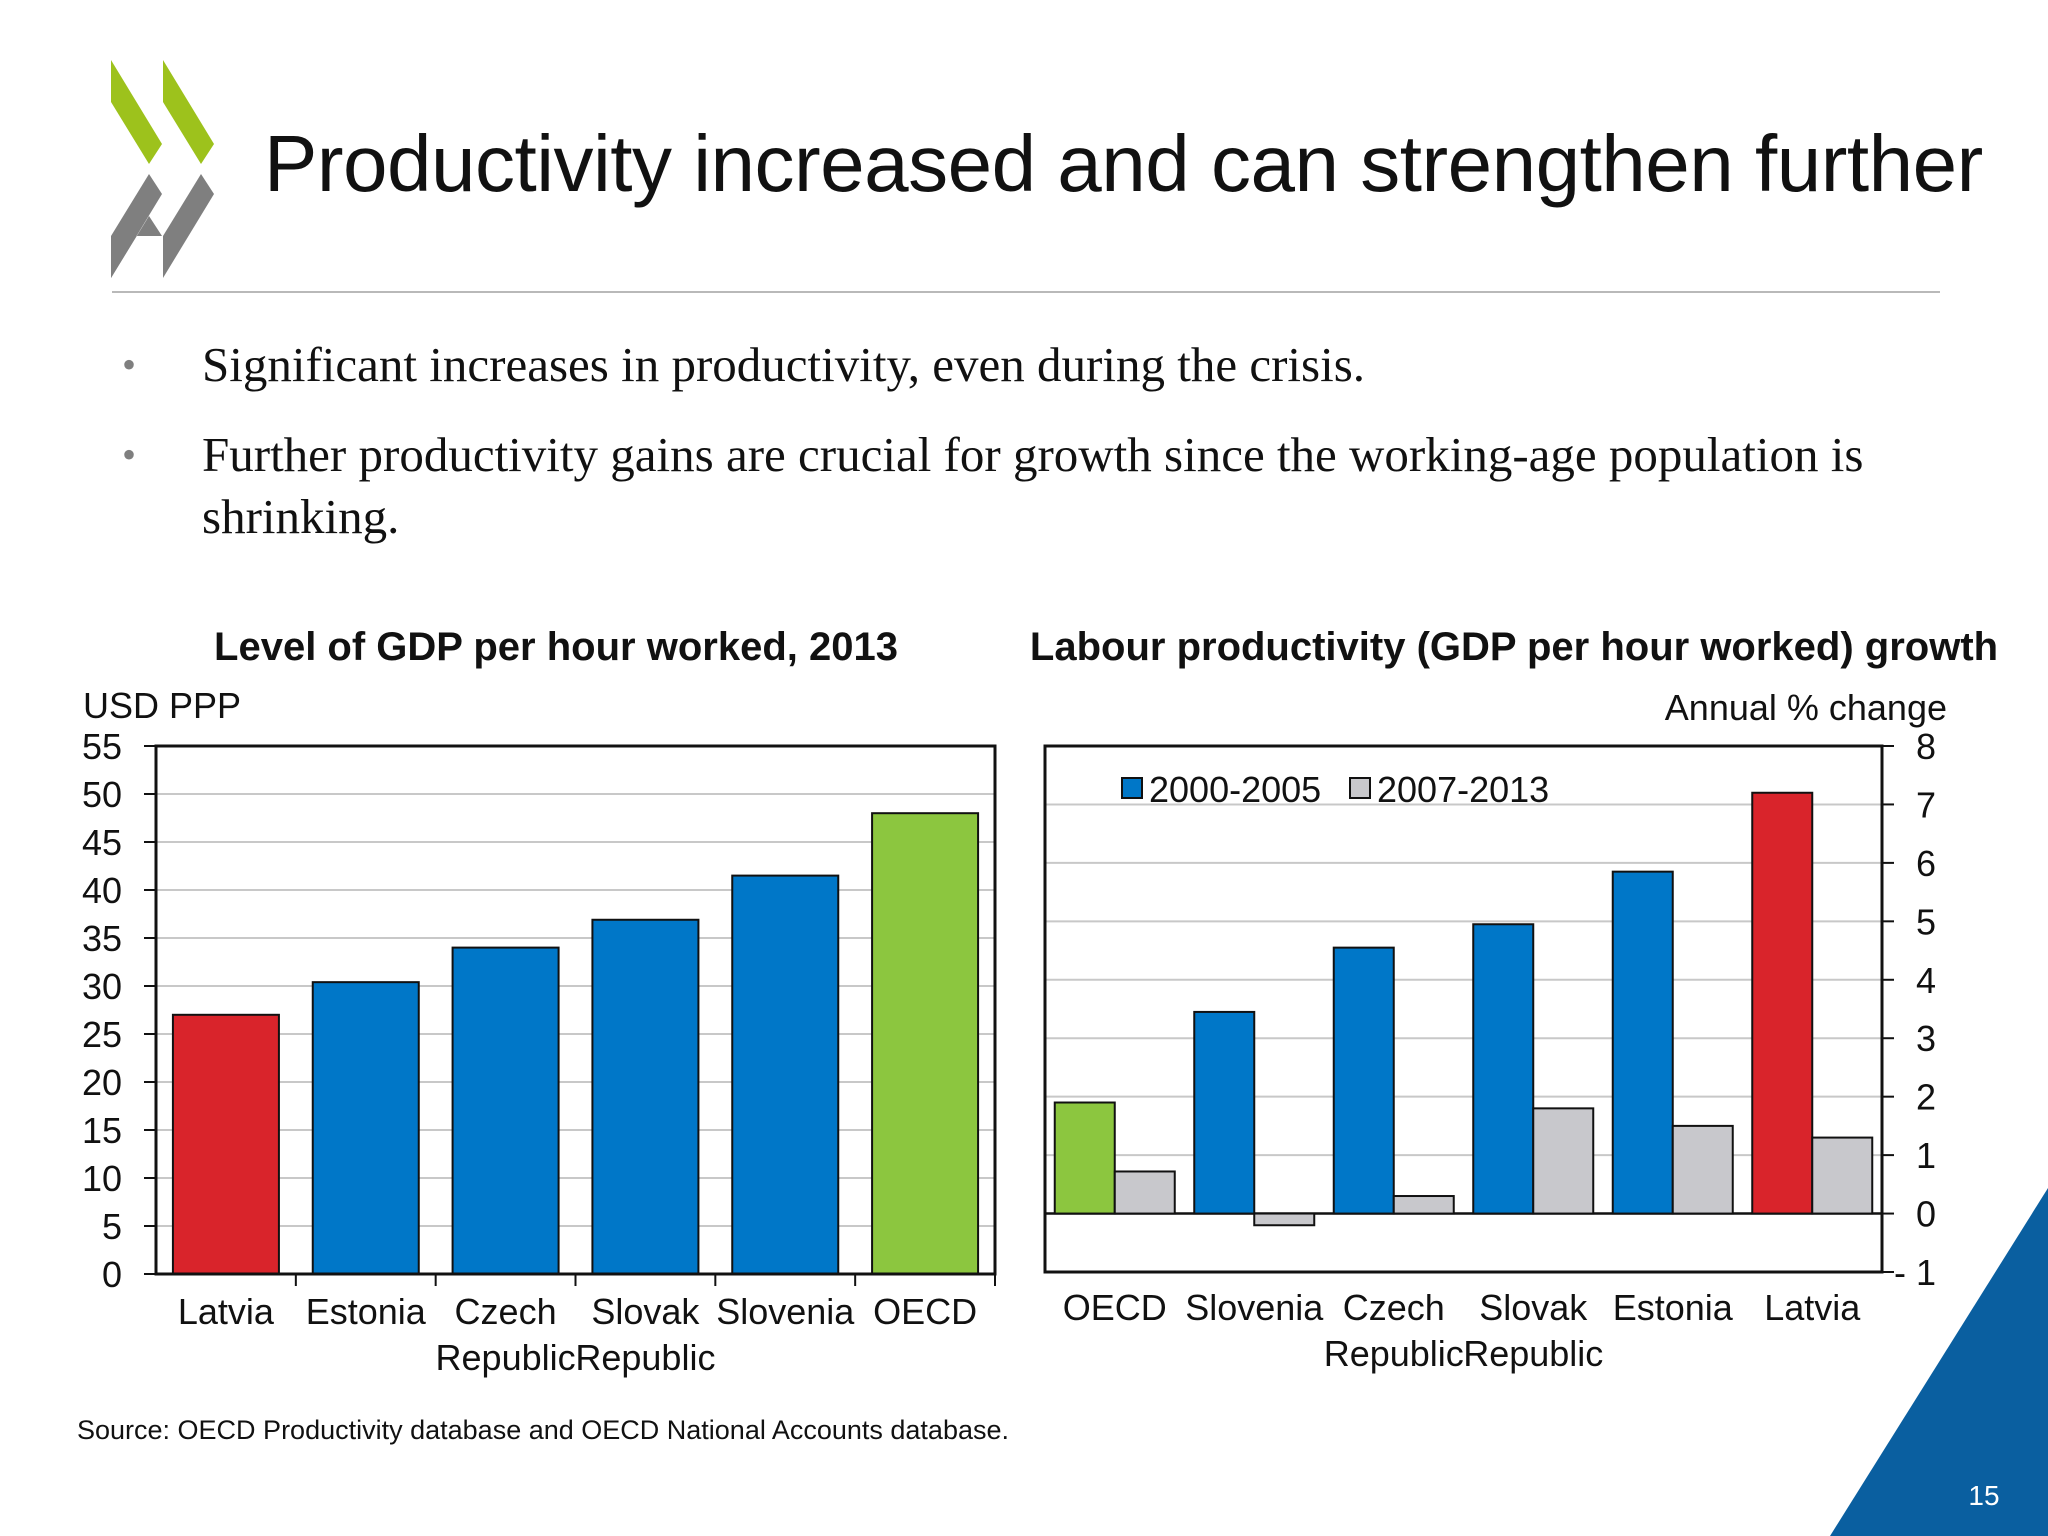  Describe the element at coordinates (102, 986) in the screenshot. I see `y-tick-label: 30` at that location.